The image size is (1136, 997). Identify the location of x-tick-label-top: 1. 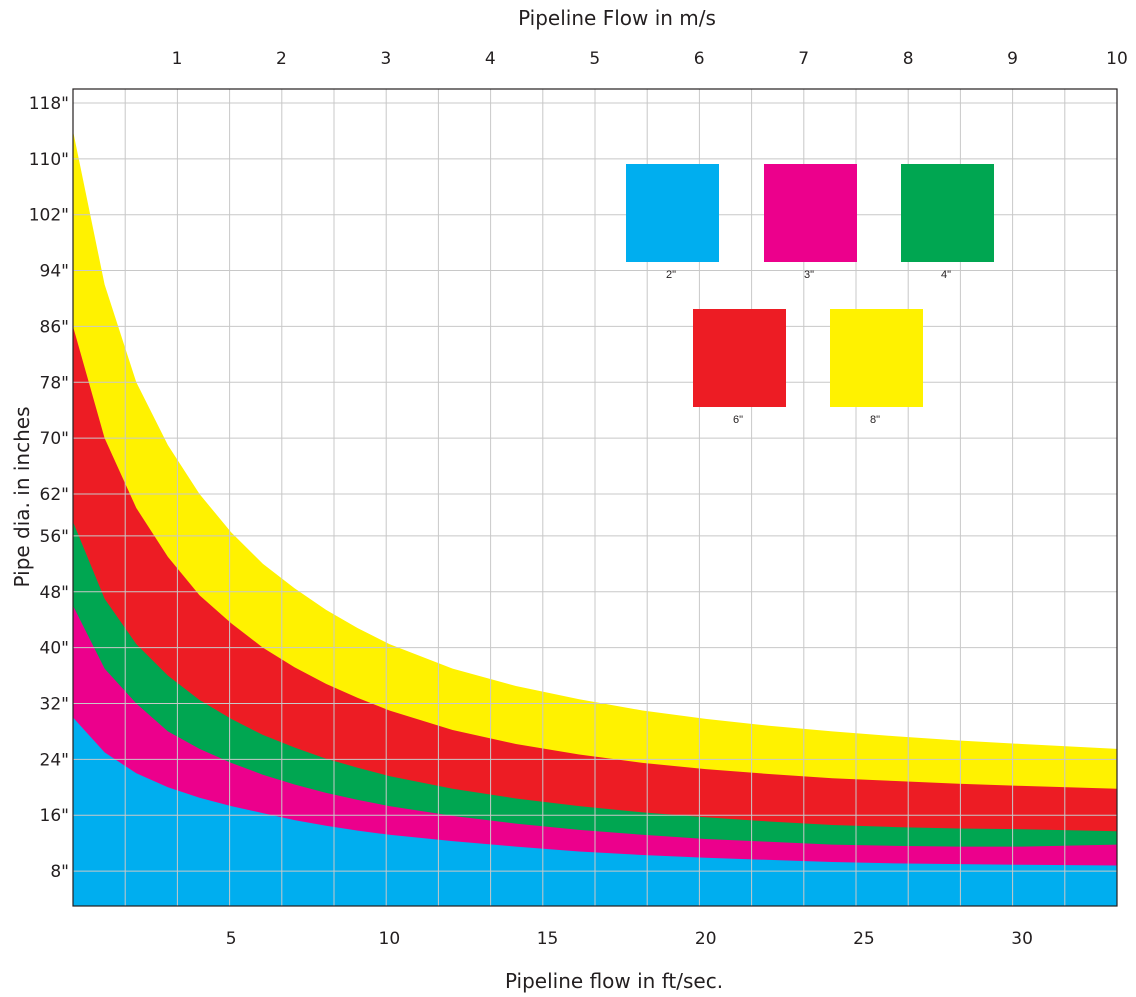
(177, 59).